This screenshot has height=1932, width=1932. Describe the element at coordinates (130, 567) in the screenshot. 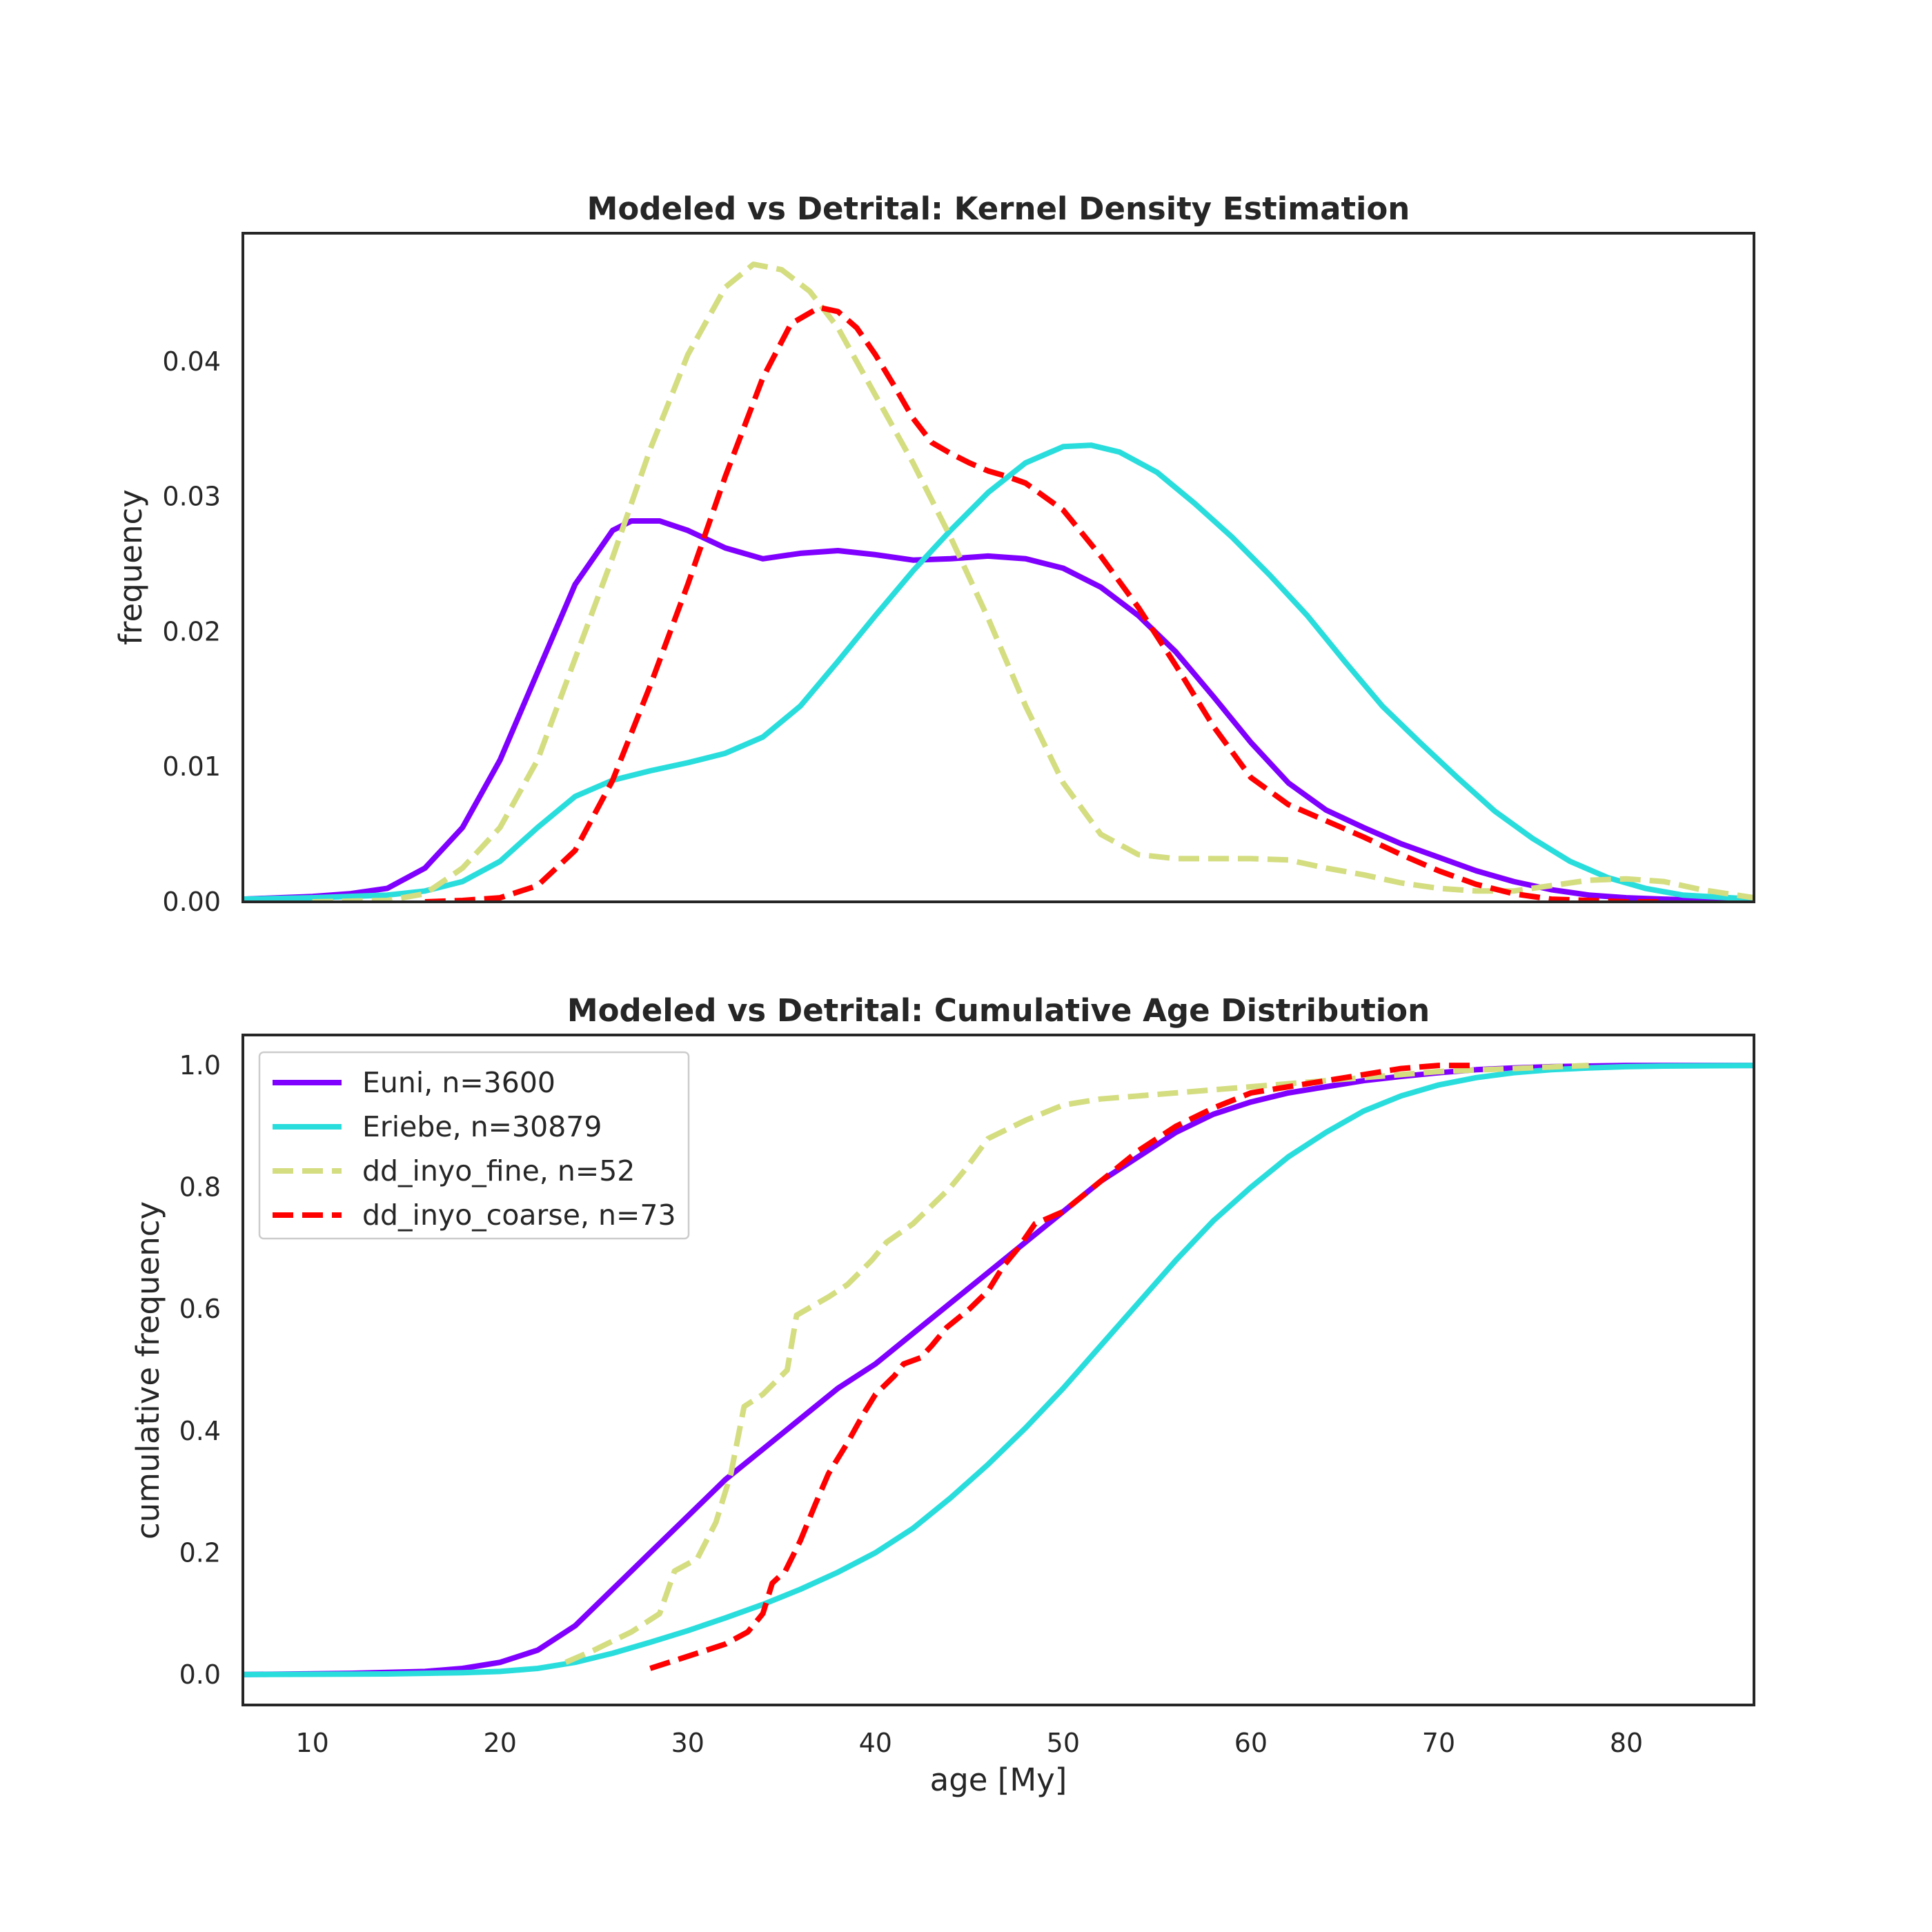

I see `kde-y-axis-label: frequency` at that location.